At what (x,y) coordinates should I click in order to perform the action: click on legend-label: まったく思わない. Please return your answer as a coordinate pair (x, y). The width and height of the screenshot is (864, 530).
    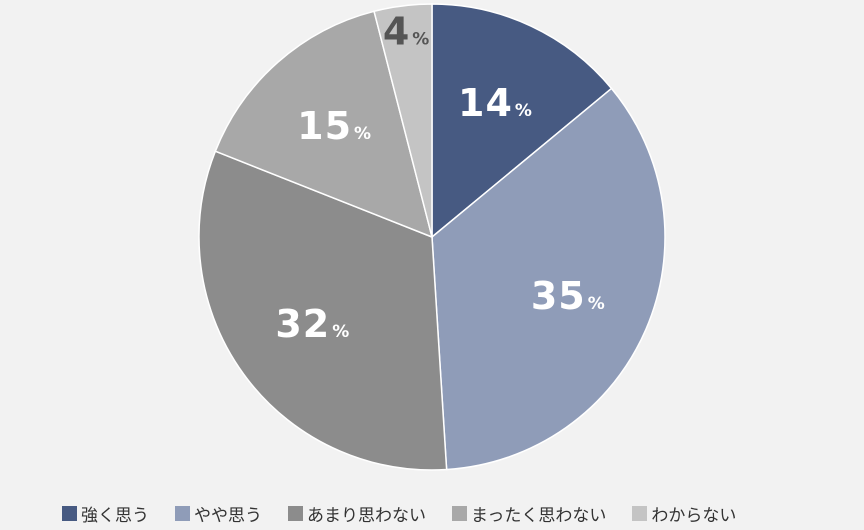
    Looking at the image, I should click on (539, 515).